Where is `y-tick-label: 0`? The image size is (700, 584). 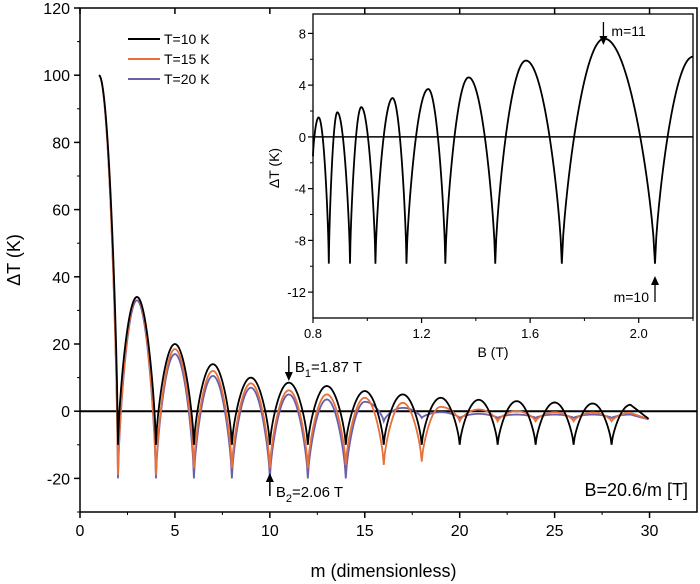
y-tick-label: 0 is located at coordinates (65, 412).